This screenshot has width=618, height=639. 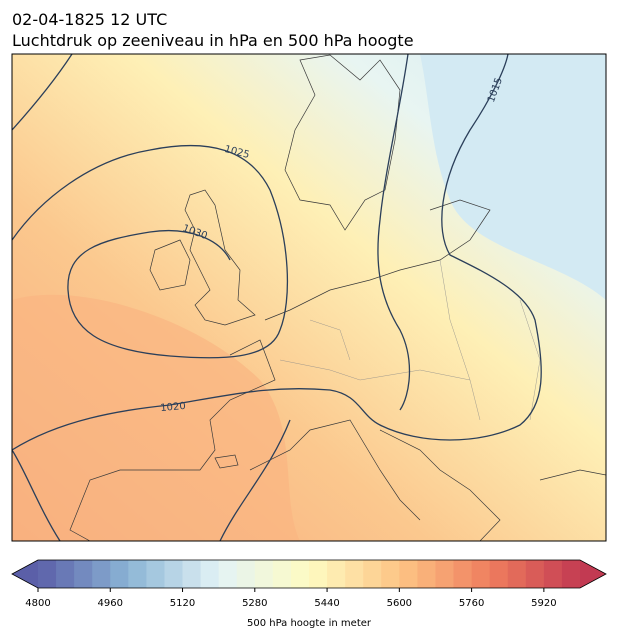 I want to click on colorbar-tick-label: 5920, so click(x=543, y=603).